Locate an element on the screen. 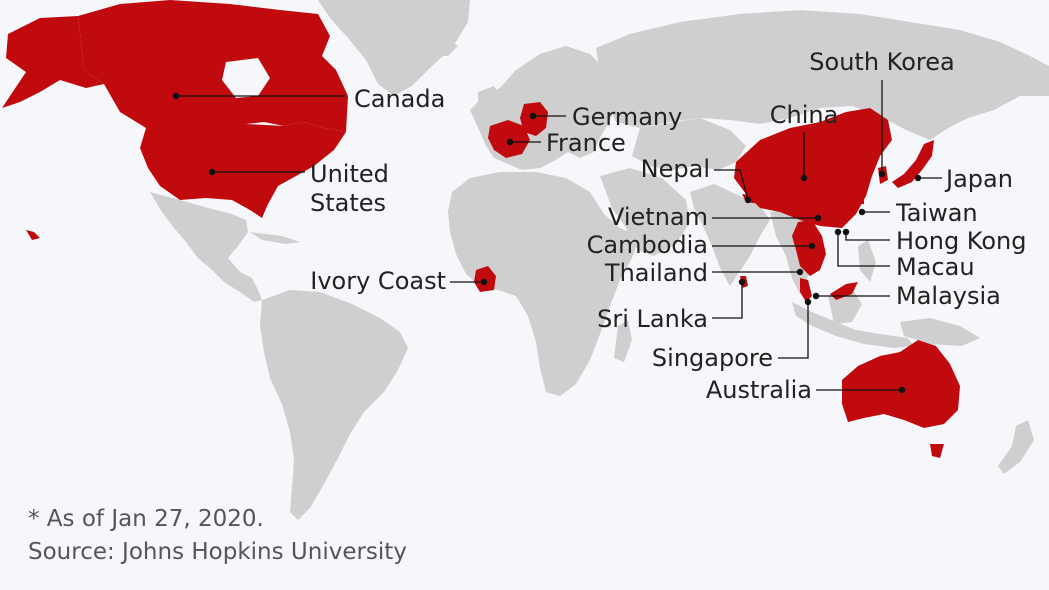  landmass-middle-east is located at coordinates (645, 212).